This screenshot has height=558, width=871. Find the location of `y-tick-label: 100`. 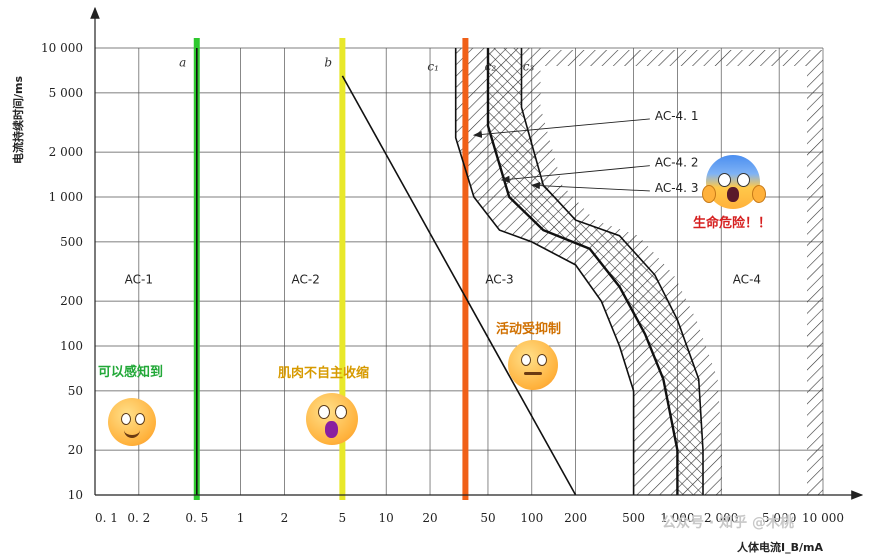

y-tick-label: 100 is located at coordinates (71, 346).